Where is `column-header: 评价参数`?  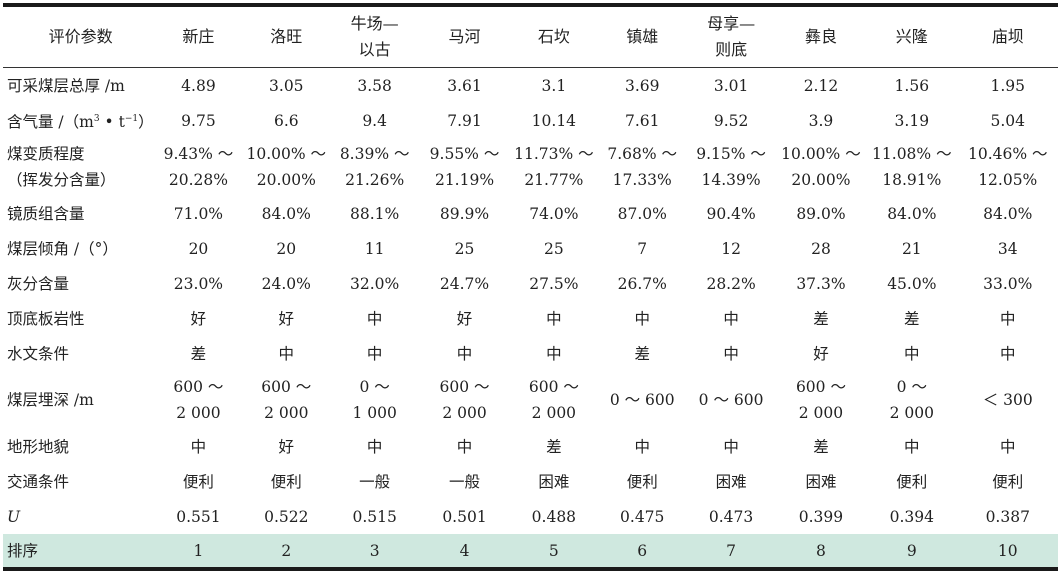 column-header: 评价参数 is located at coordinates (79, 36).